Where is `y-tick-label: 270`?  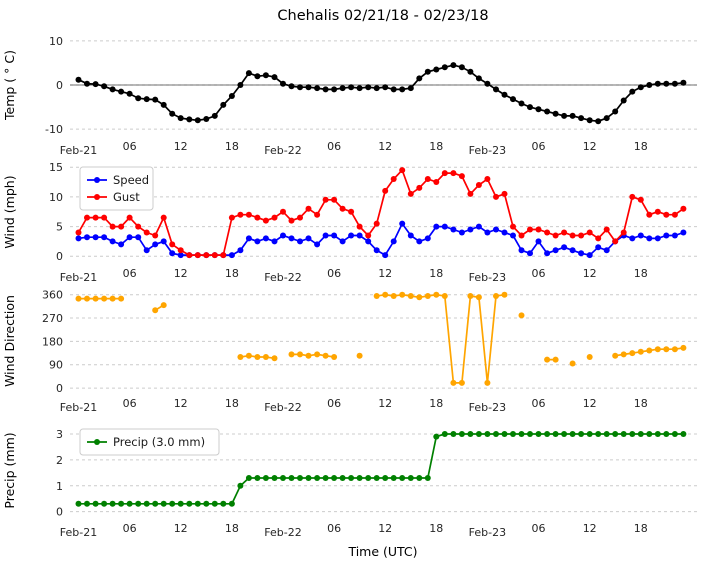 y-tick-label: 270 is located at coordinates (52, 318).